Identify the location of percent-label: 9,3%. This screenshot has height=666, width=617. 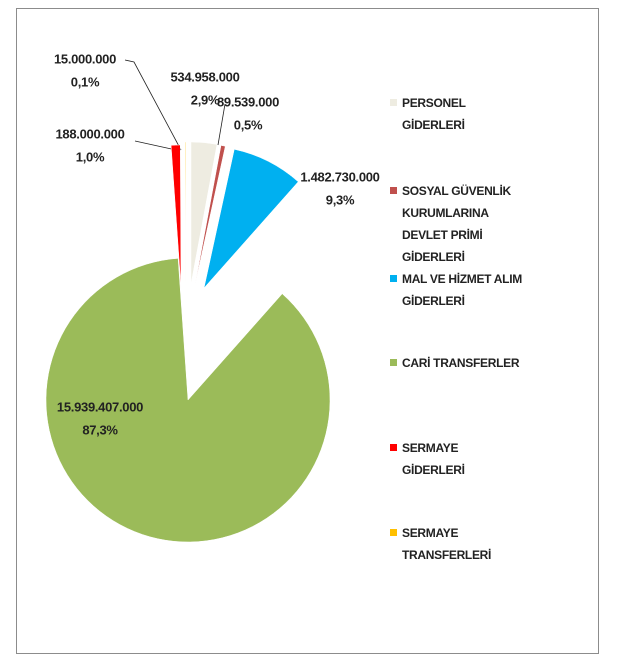
(340, 199).